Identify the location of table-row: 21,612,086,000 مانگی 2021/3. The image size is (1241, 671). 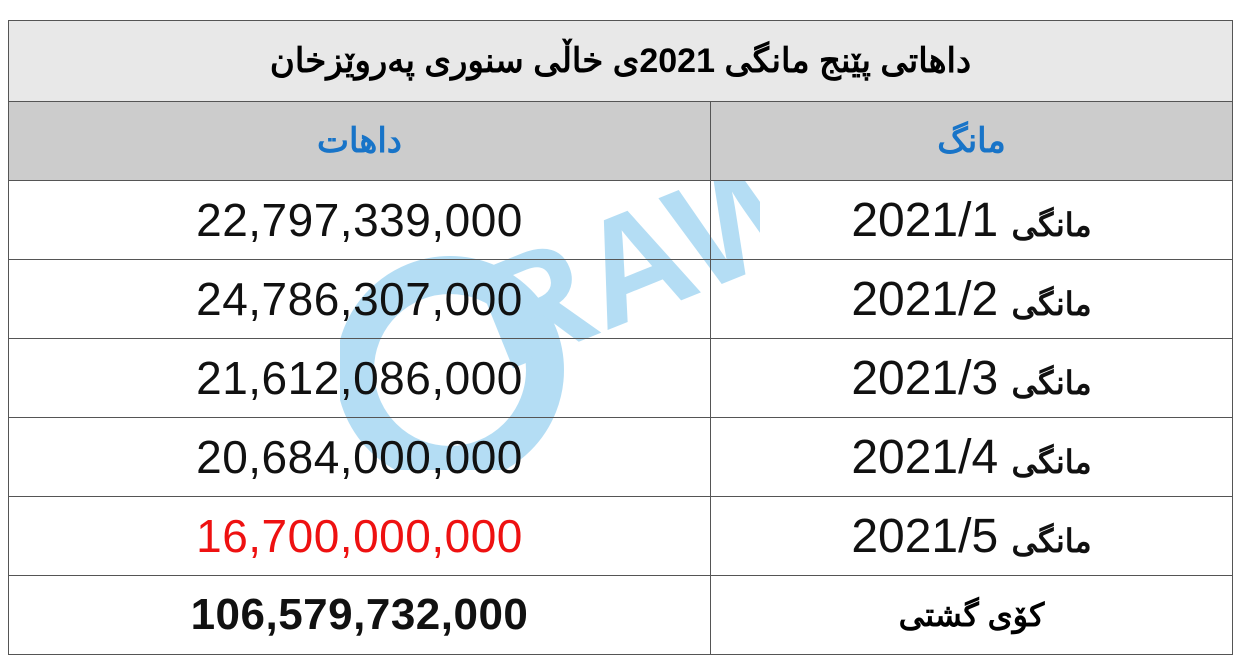
(620, 378).